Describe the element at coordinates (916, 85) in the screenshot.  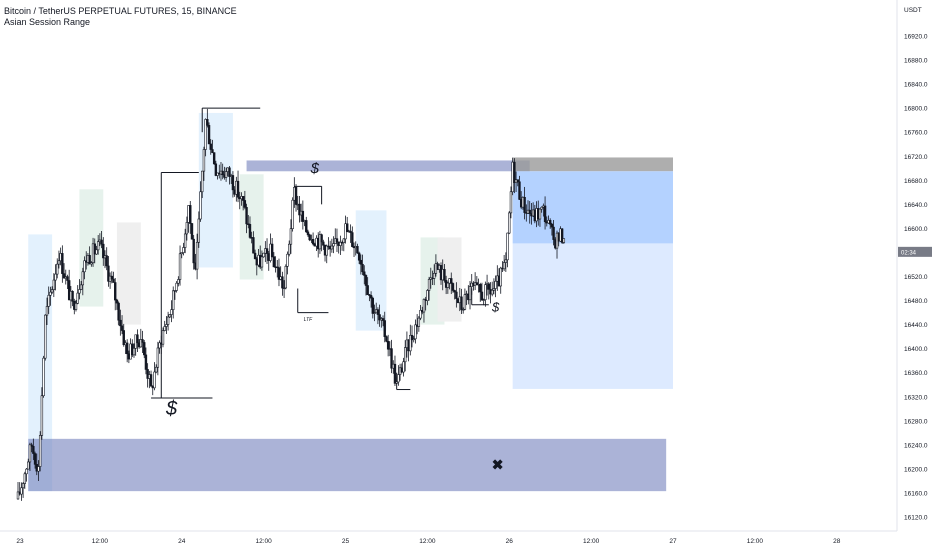
I see `price-tick-label: 16840.0` at that location.